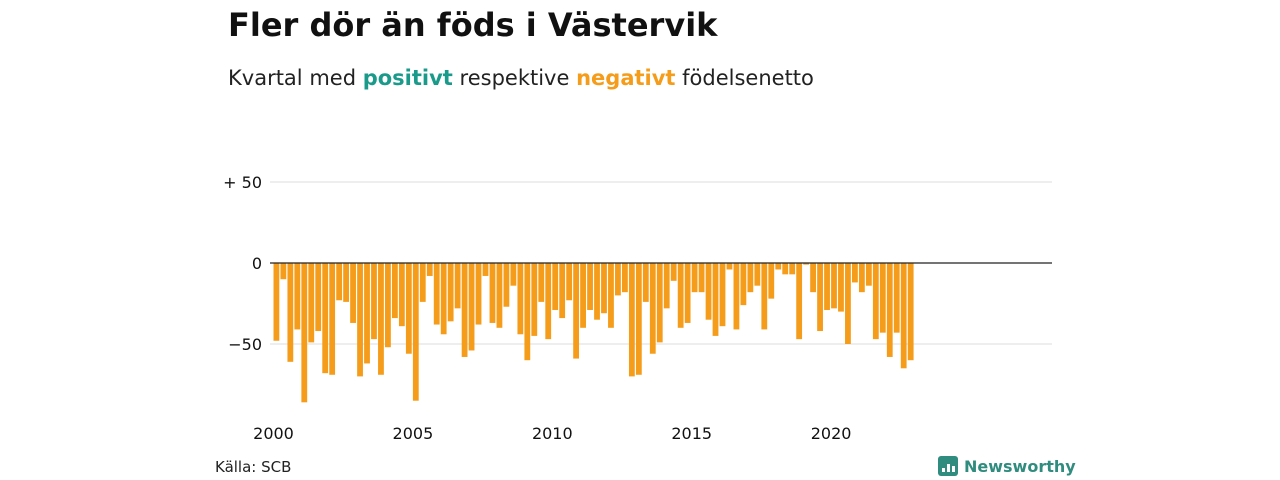  What do you see at coordinates (242, 182) in the screenshot?
I see `y-tick-label: + 50` at bounding box center [242, 182].